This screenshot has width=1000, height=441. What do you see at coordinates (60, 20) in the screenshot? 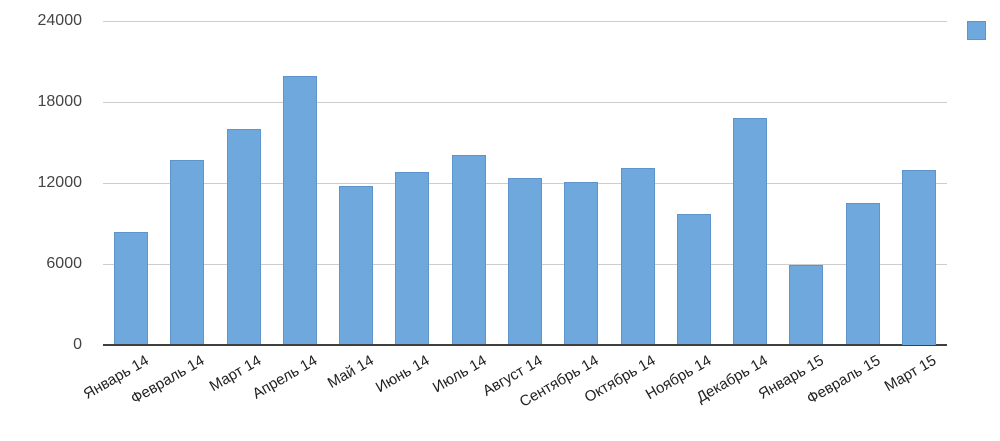
I see `y-tick-label: 24000` at bounding box center [60, 20].